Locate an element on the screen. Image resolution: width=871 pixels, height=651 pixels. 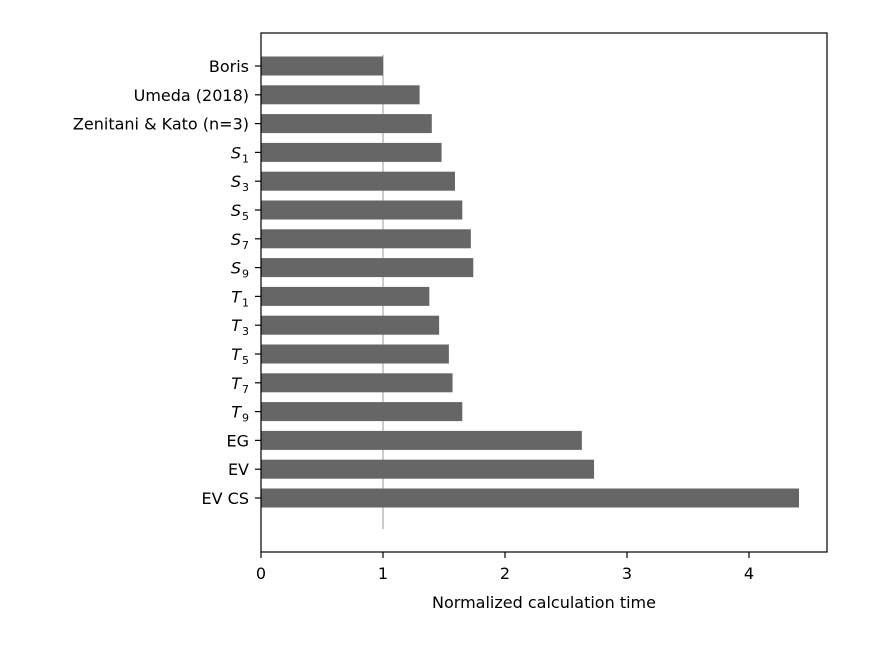
y-tick-label: EG is located at coordinates (237, 440).